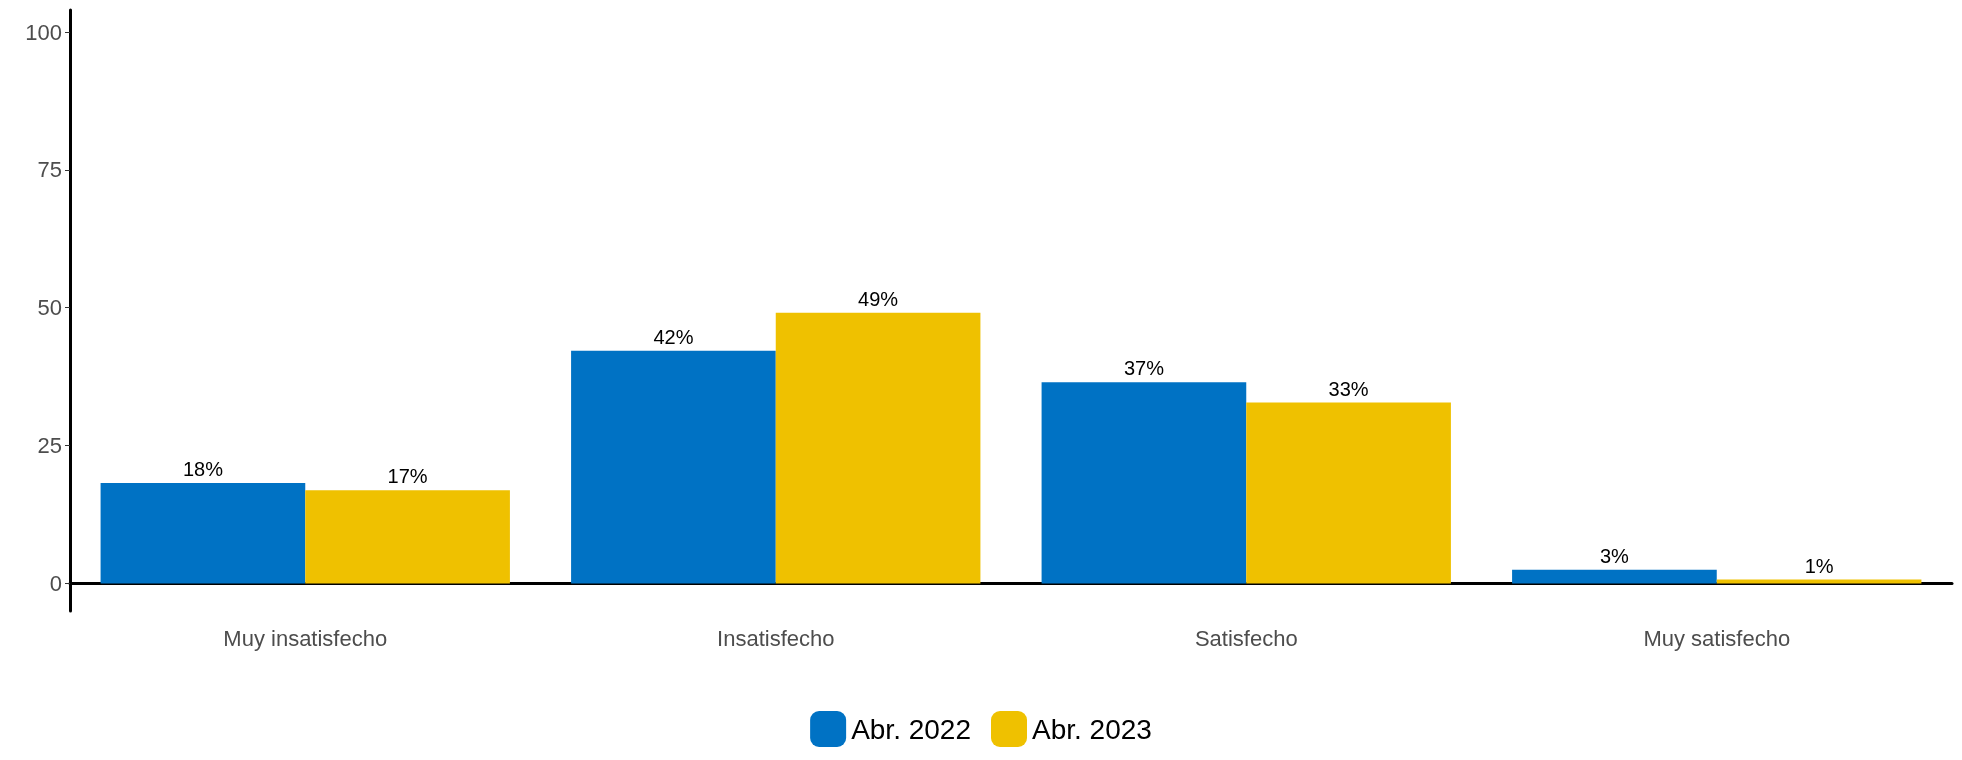  What do you see at coordinates (1614, 555) in the screenshot?
I see `data-label: 3%` at bounding box center [1614, 555].